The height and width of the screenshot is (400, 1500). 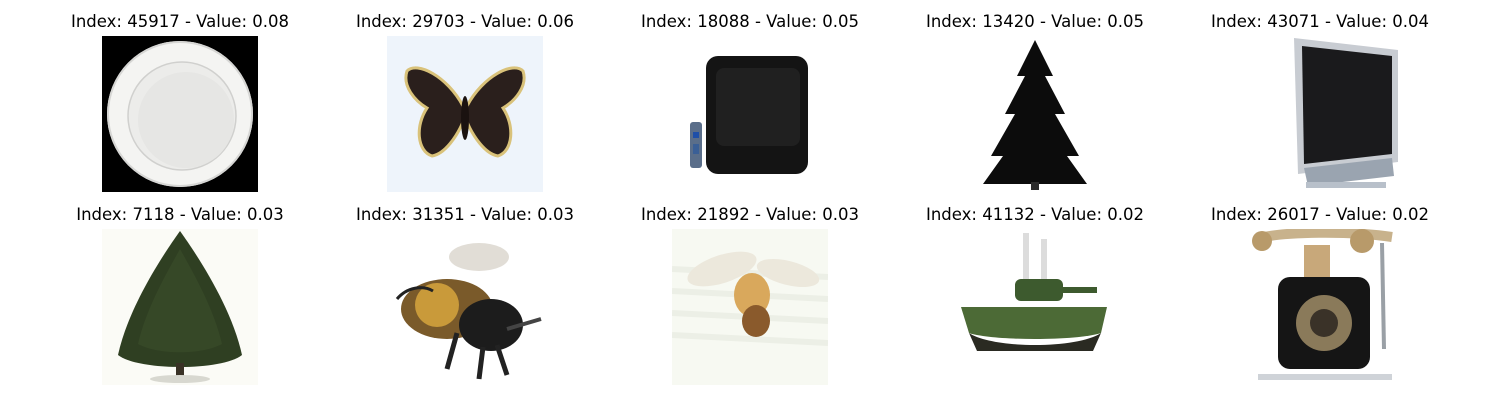 What do you see at coordinates (1320, 307) in the screenshot?
I see `telephone-image` at bounding box center [1320, 307].